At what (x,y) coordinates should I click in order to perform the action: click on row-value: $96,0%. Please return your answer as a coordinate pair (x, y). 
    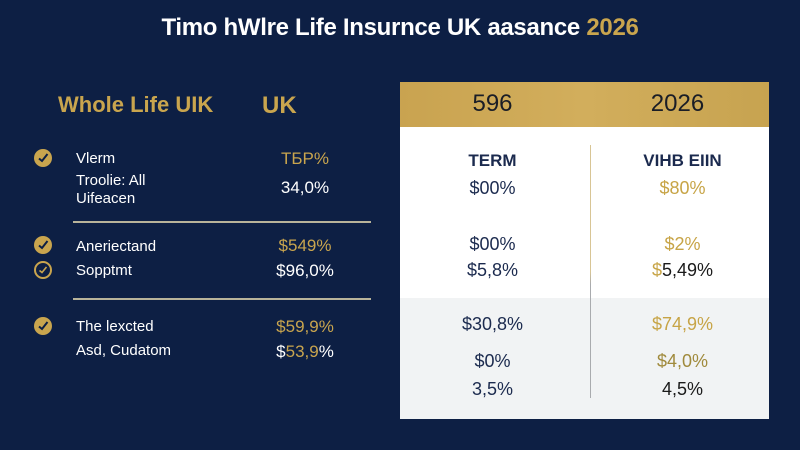
    Looking at the image, I should click on (305, 270).